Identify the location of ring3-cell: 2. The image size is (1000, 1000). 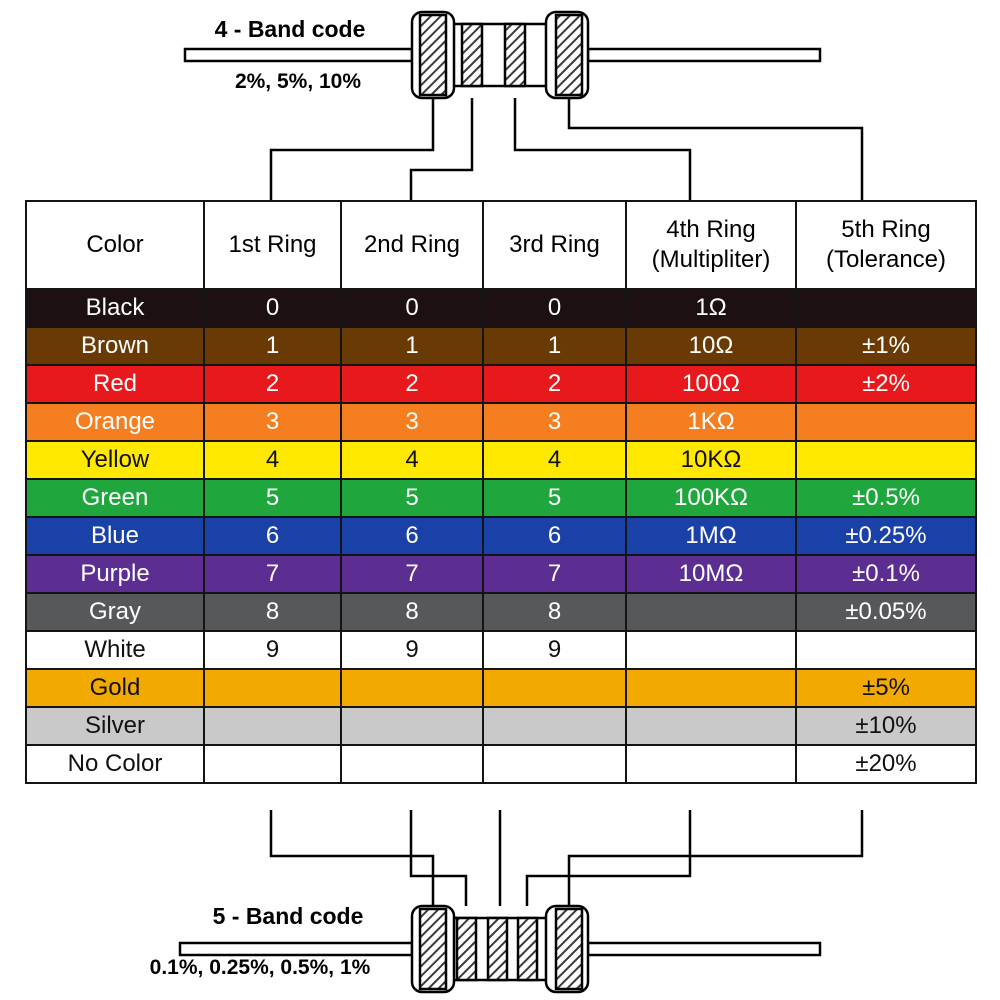
(554, 384).